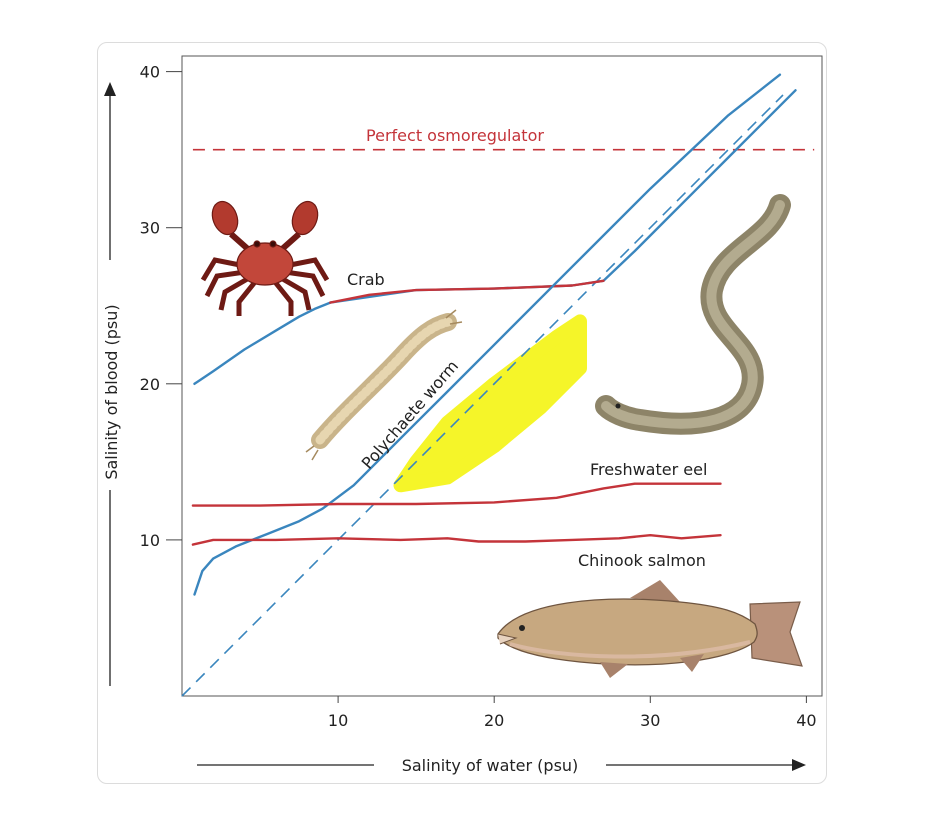  I want to click on x-tick-label: 10, so click(338, 720).